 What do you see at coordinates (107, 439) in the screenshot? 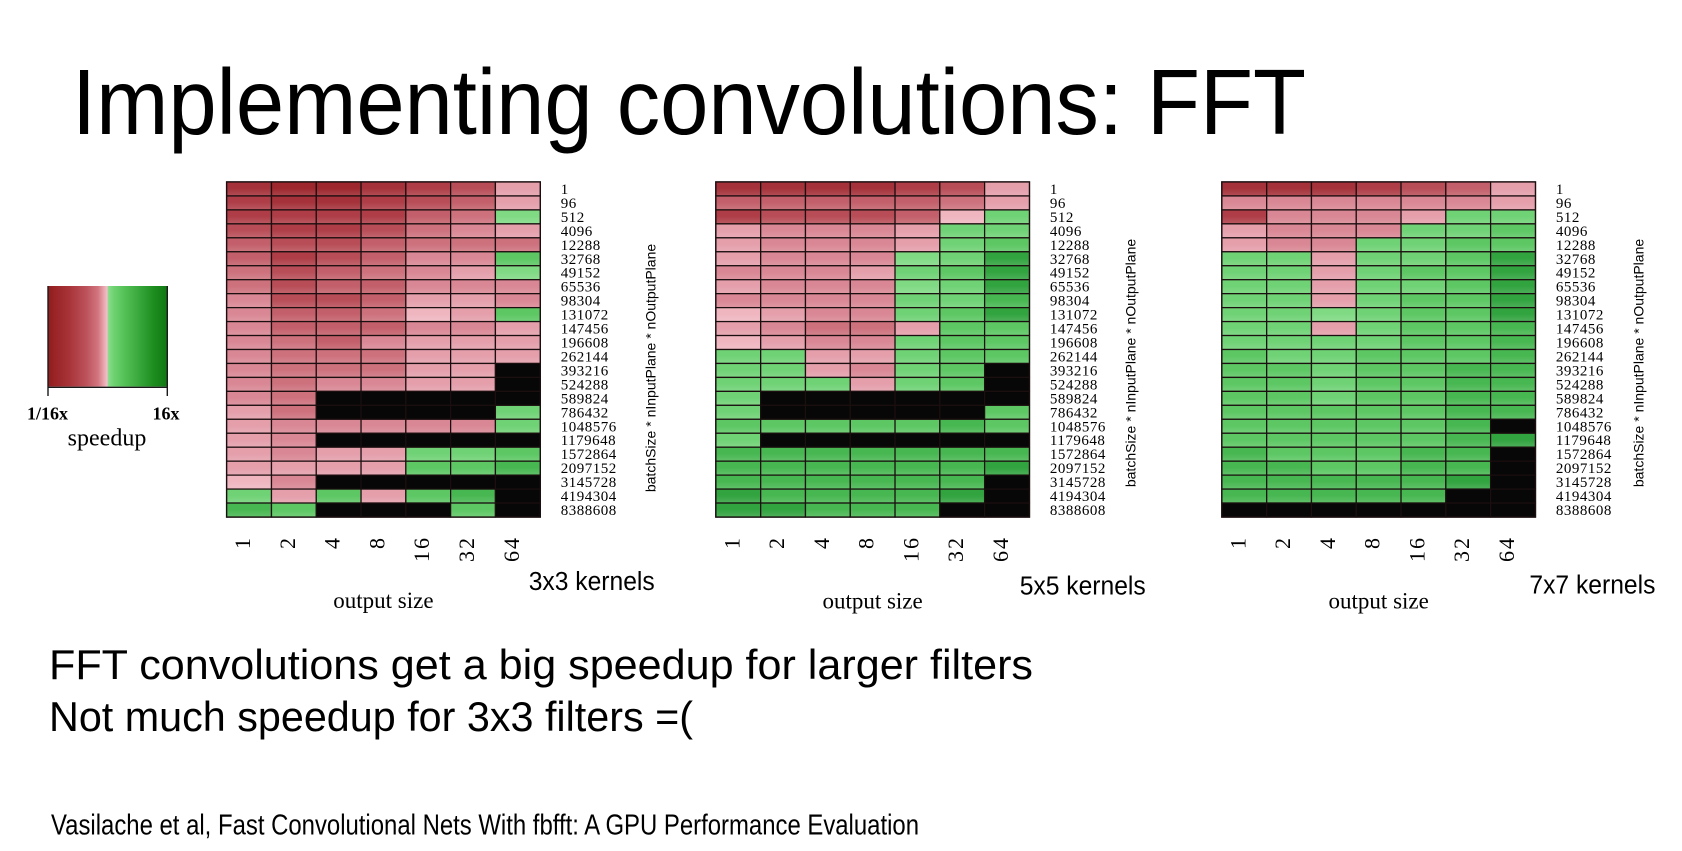
I see `svg-text: speedup` at bounding box center [107, 439].